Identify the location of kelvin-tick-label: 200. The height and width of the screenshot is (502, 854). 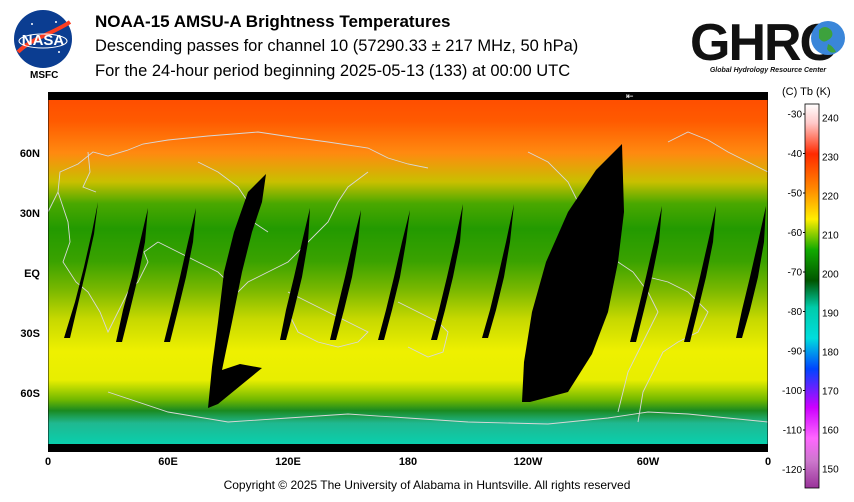
(830, 275).